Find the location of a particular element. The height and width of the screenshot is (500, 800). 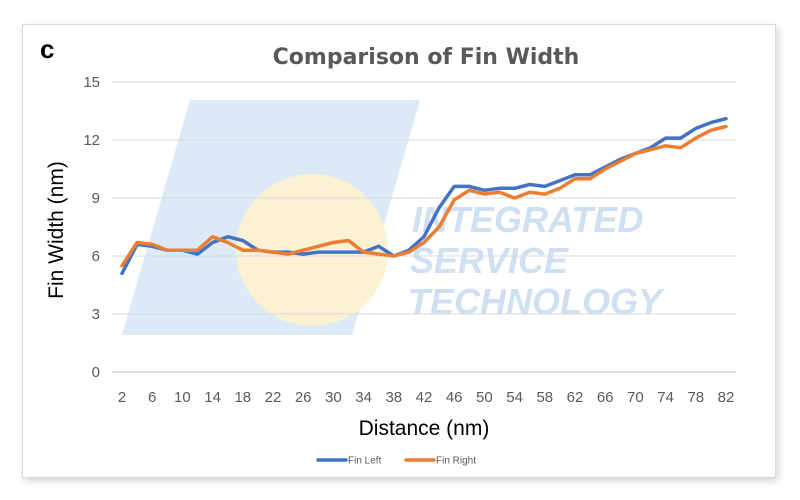

y-tick-label: 6 is located at coordinates (96, 256).